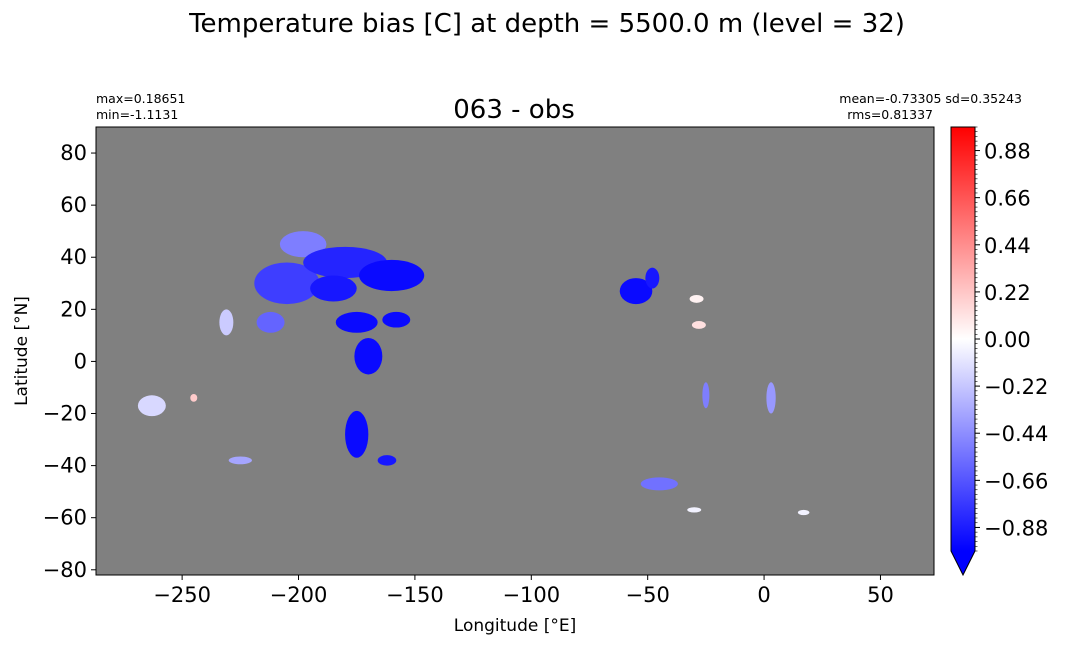  I want to click on bias-region-north-pacific-south, so click(356, 322).